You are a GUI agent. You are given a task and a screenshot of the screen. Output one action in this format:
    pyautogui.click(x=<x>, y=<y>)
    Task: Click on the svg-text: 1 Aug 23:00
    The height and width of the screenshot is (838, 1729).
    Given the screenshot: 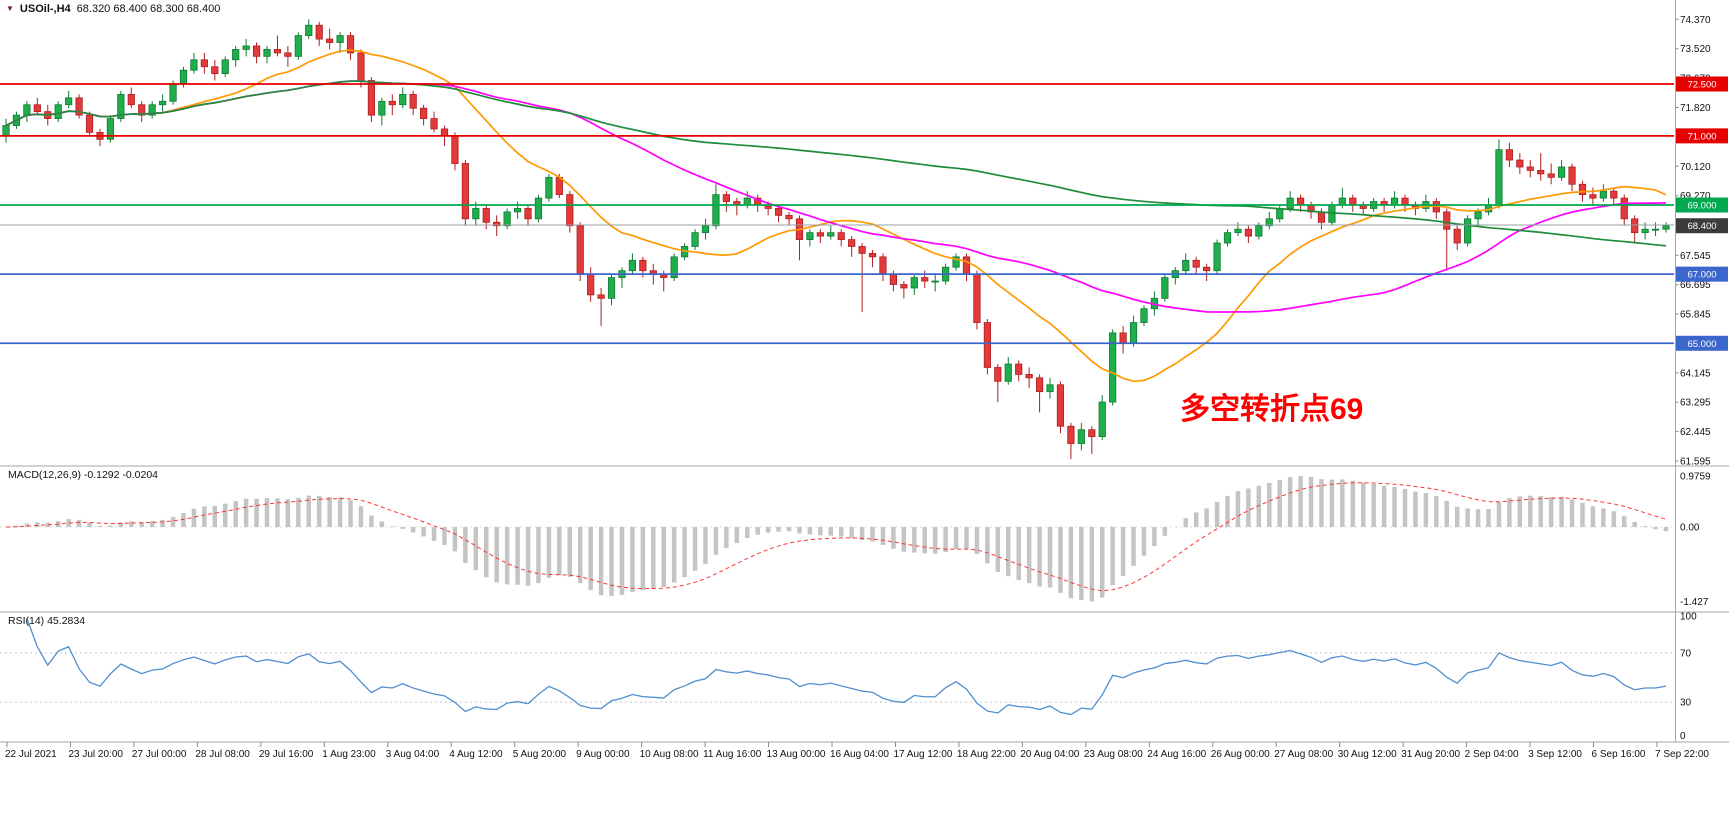 What is the action you would take?
    pyautogui.click(x=349, y=754)
    